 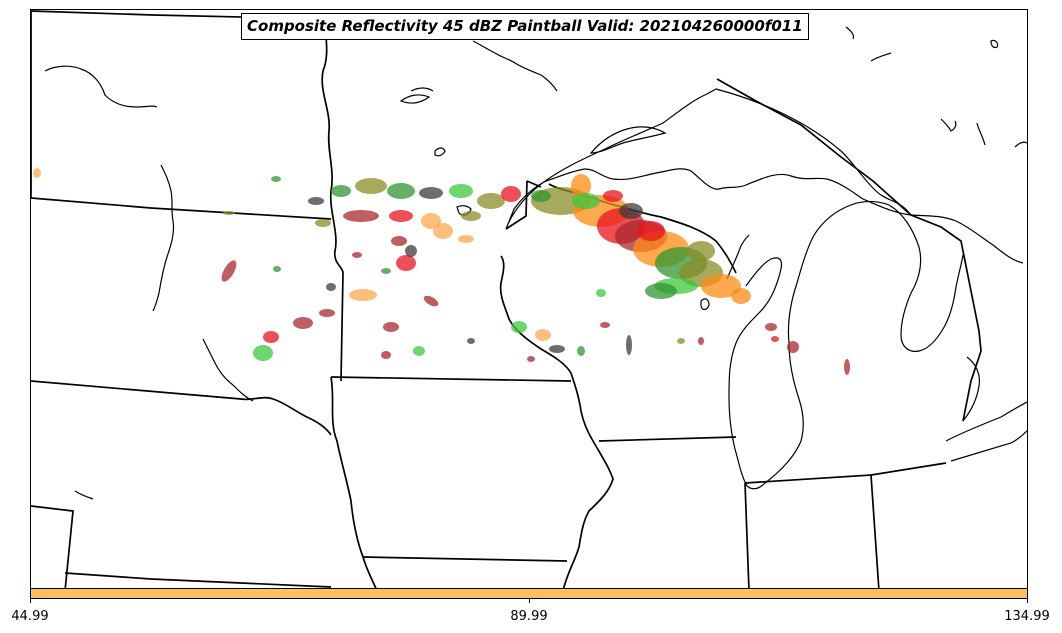 What do you see at coordinates (181, 548) in the screenshot?
I see `border-sd-ne-south` at bounding box center [181, 548].